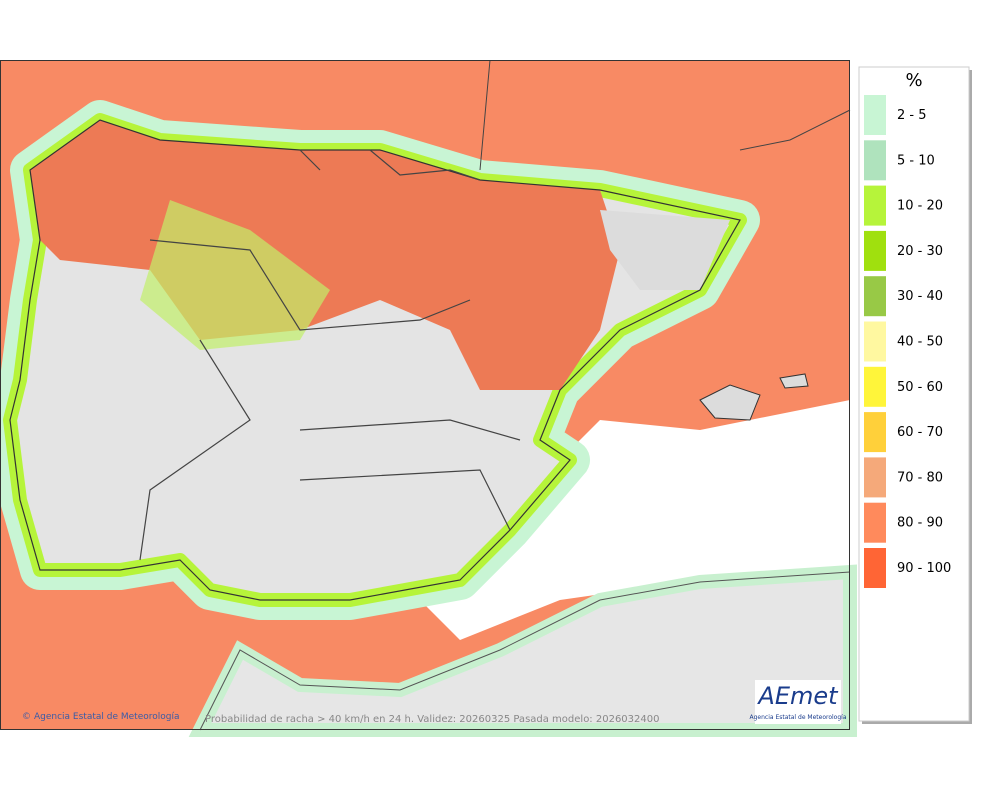  What do you see at coordinates (920, 477) in the screenshot?
I see `legend-label: 70 - 80` at bounding box center [920, 477].